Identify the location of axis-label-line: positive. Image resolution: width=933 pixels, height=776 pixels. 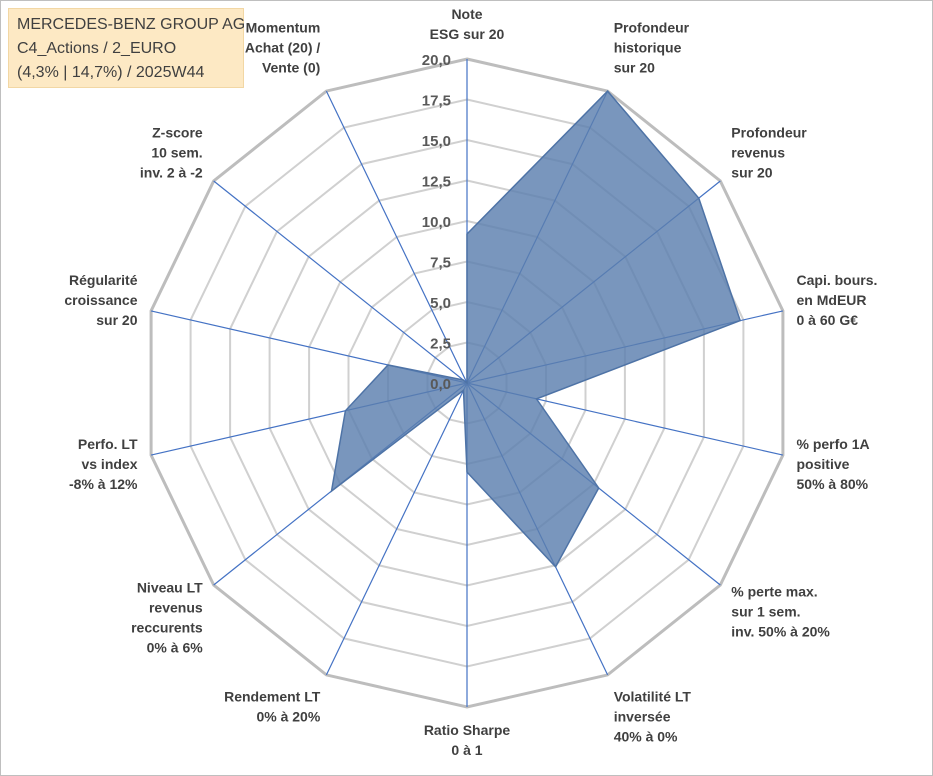
(823, 464).